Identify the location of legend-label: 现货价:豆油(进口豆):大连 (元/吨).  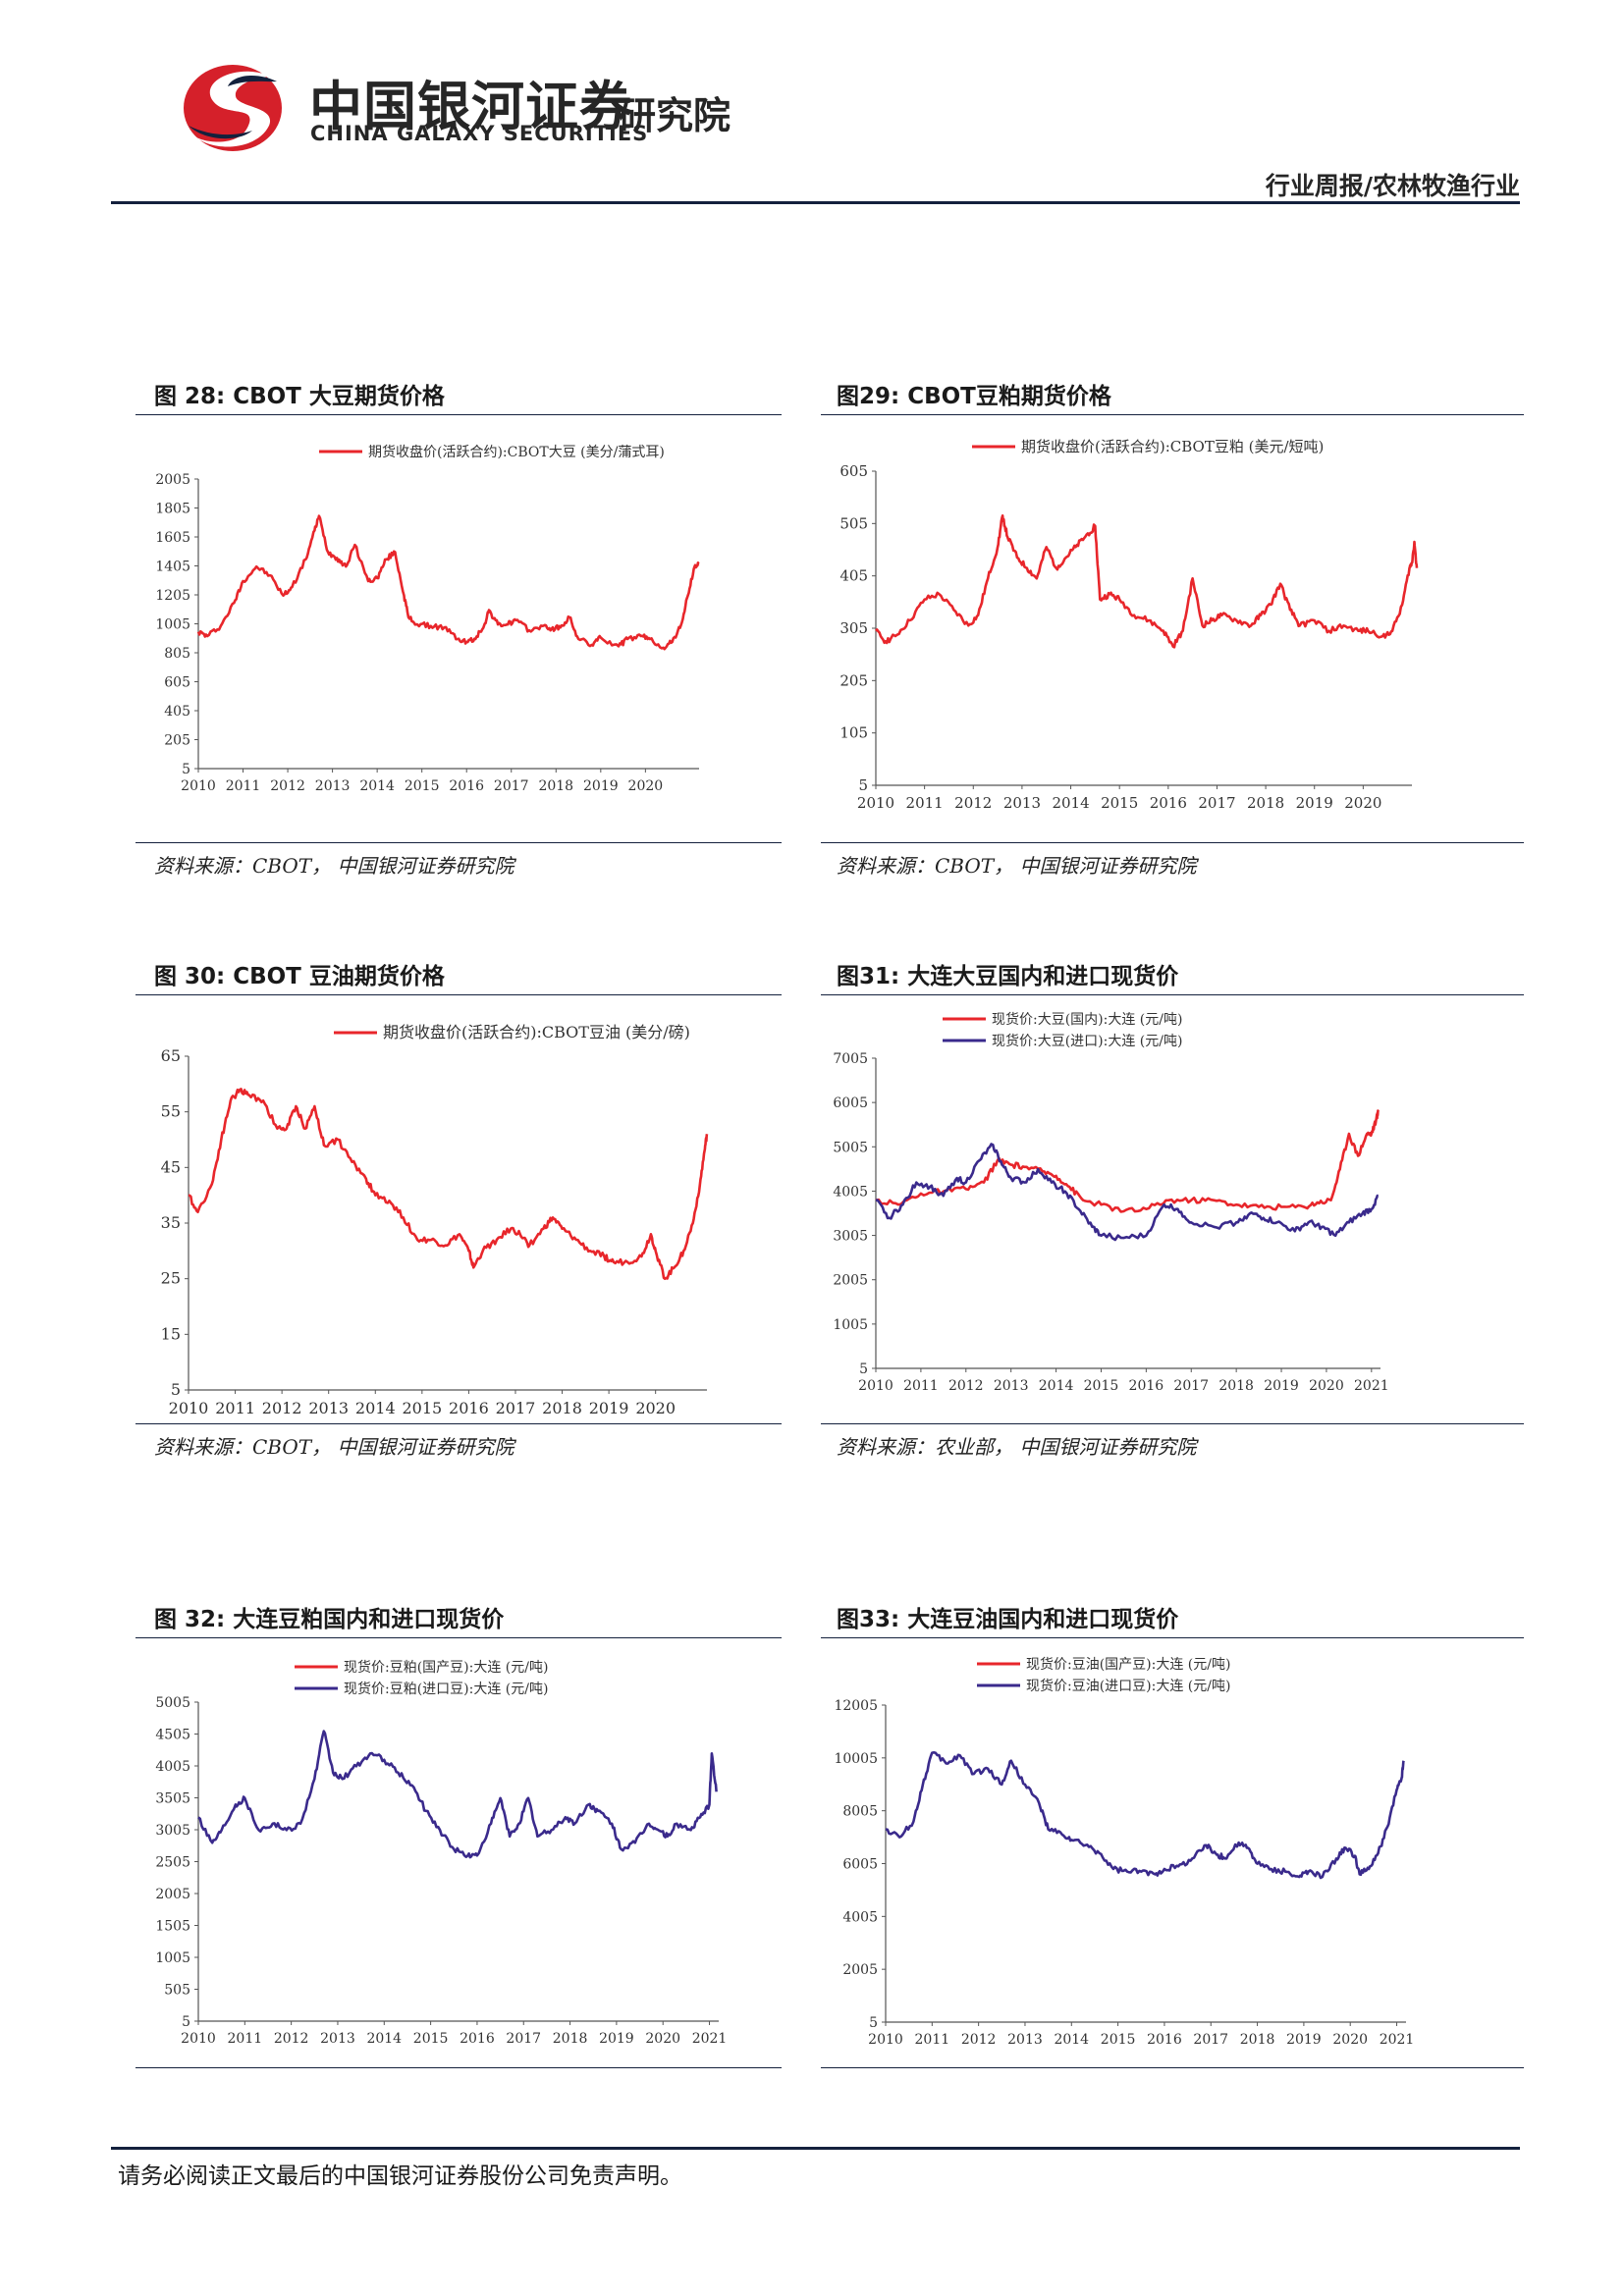
(1128, 1686).